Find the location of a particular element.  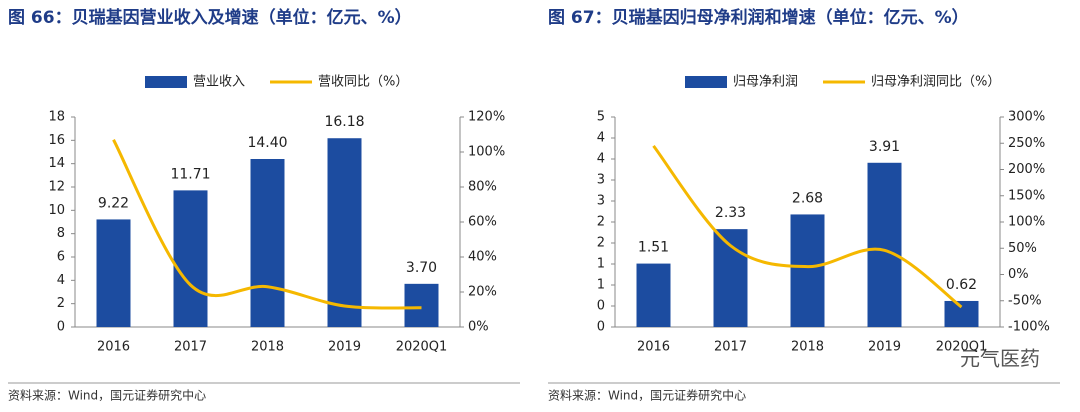

watermark: 元气医药 is located at coordinates (1000, 359).